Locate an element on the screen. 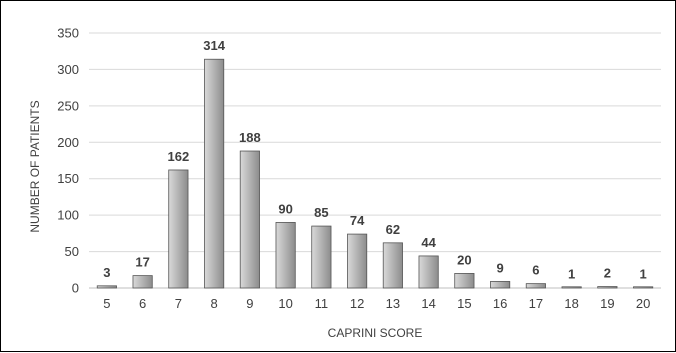  x-tick-label: 7 is located at coordinates (178, 303).